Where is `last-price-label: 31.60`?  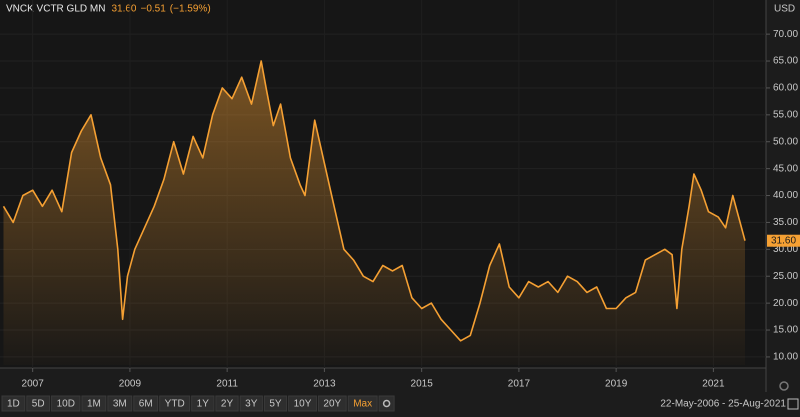
last-price-label: 31.60 is located at coordinates (783, 240).